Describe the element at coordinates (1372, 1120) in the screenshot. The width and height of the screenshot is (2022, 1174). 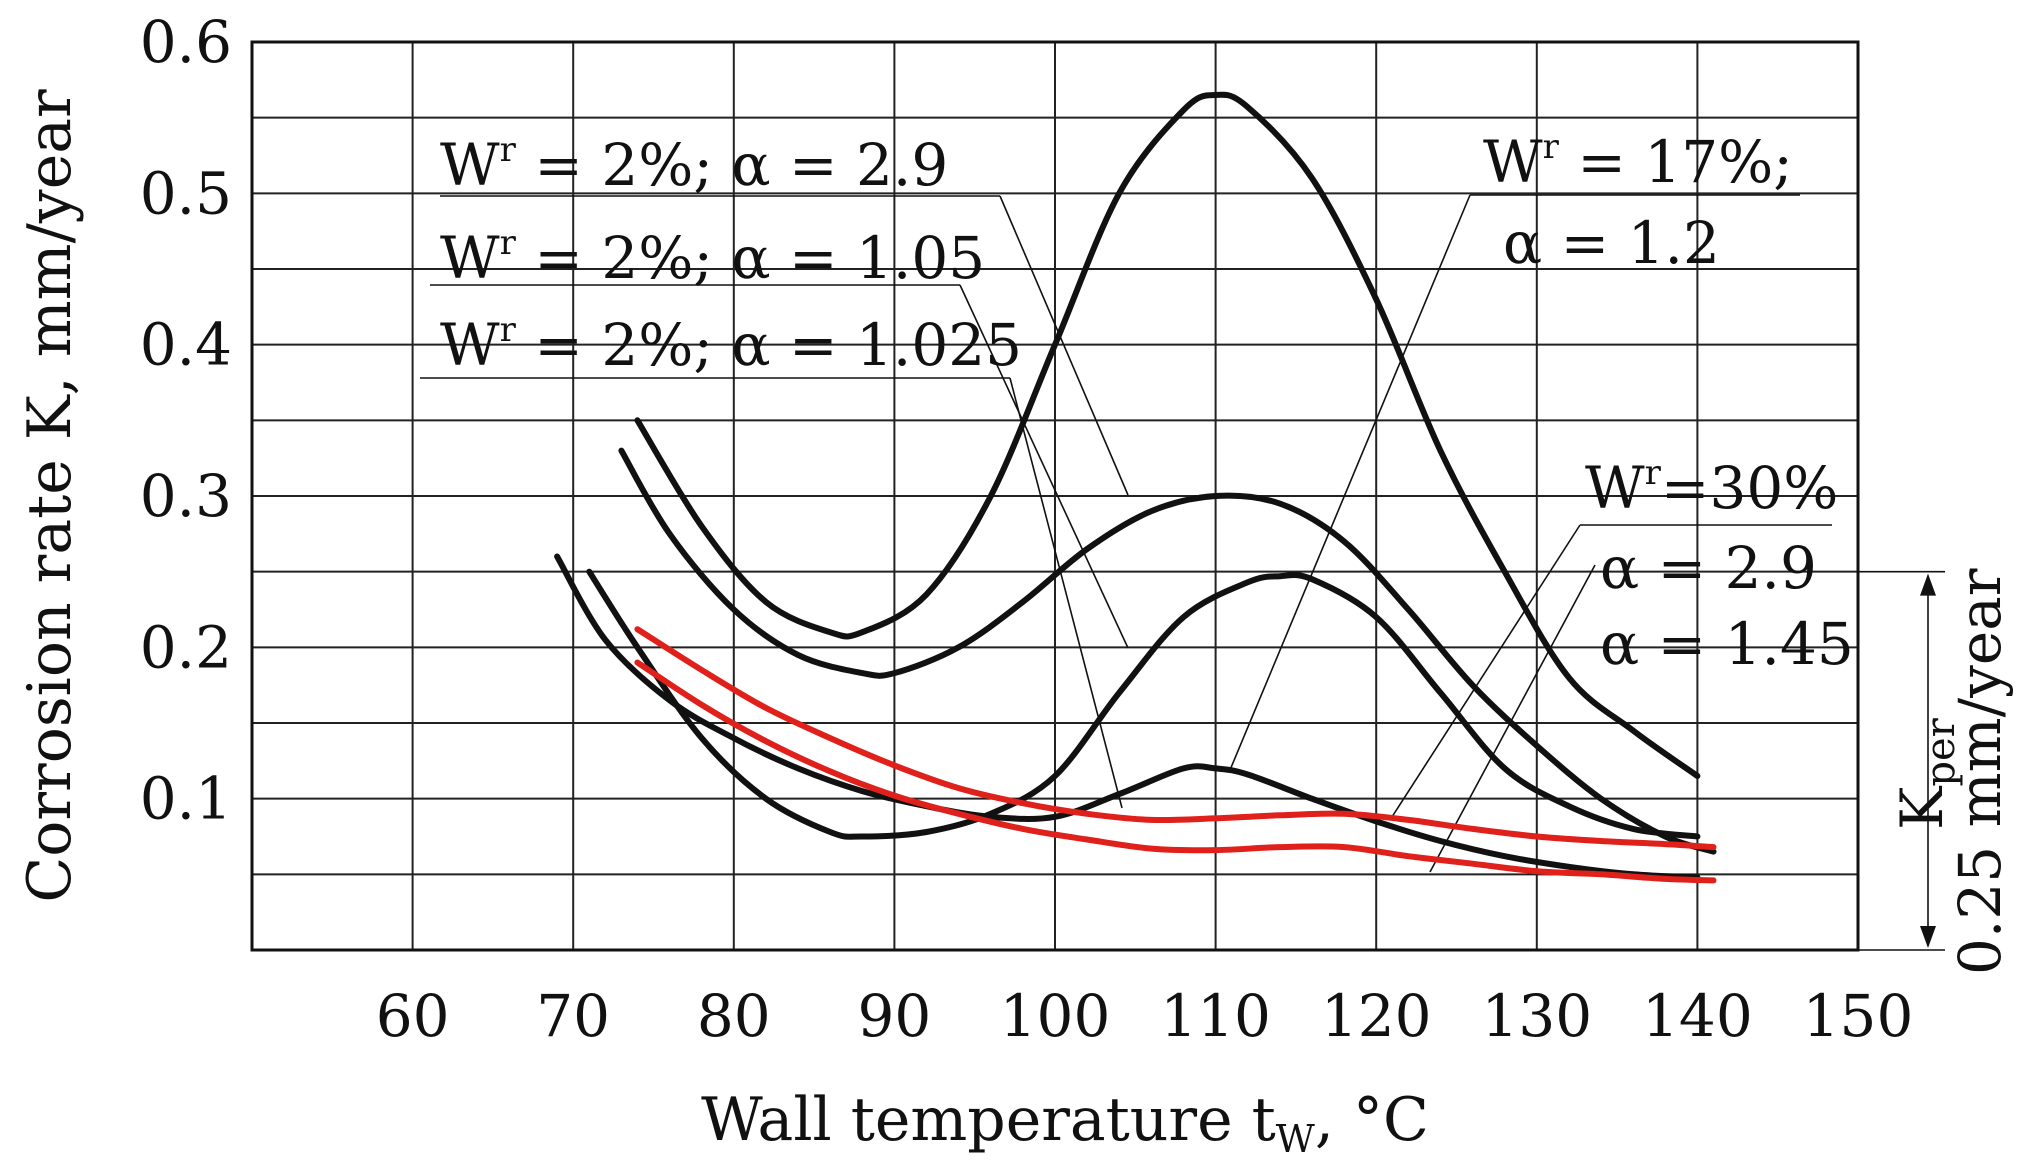
I see `x-axis-title-unit: , °C` at that location.